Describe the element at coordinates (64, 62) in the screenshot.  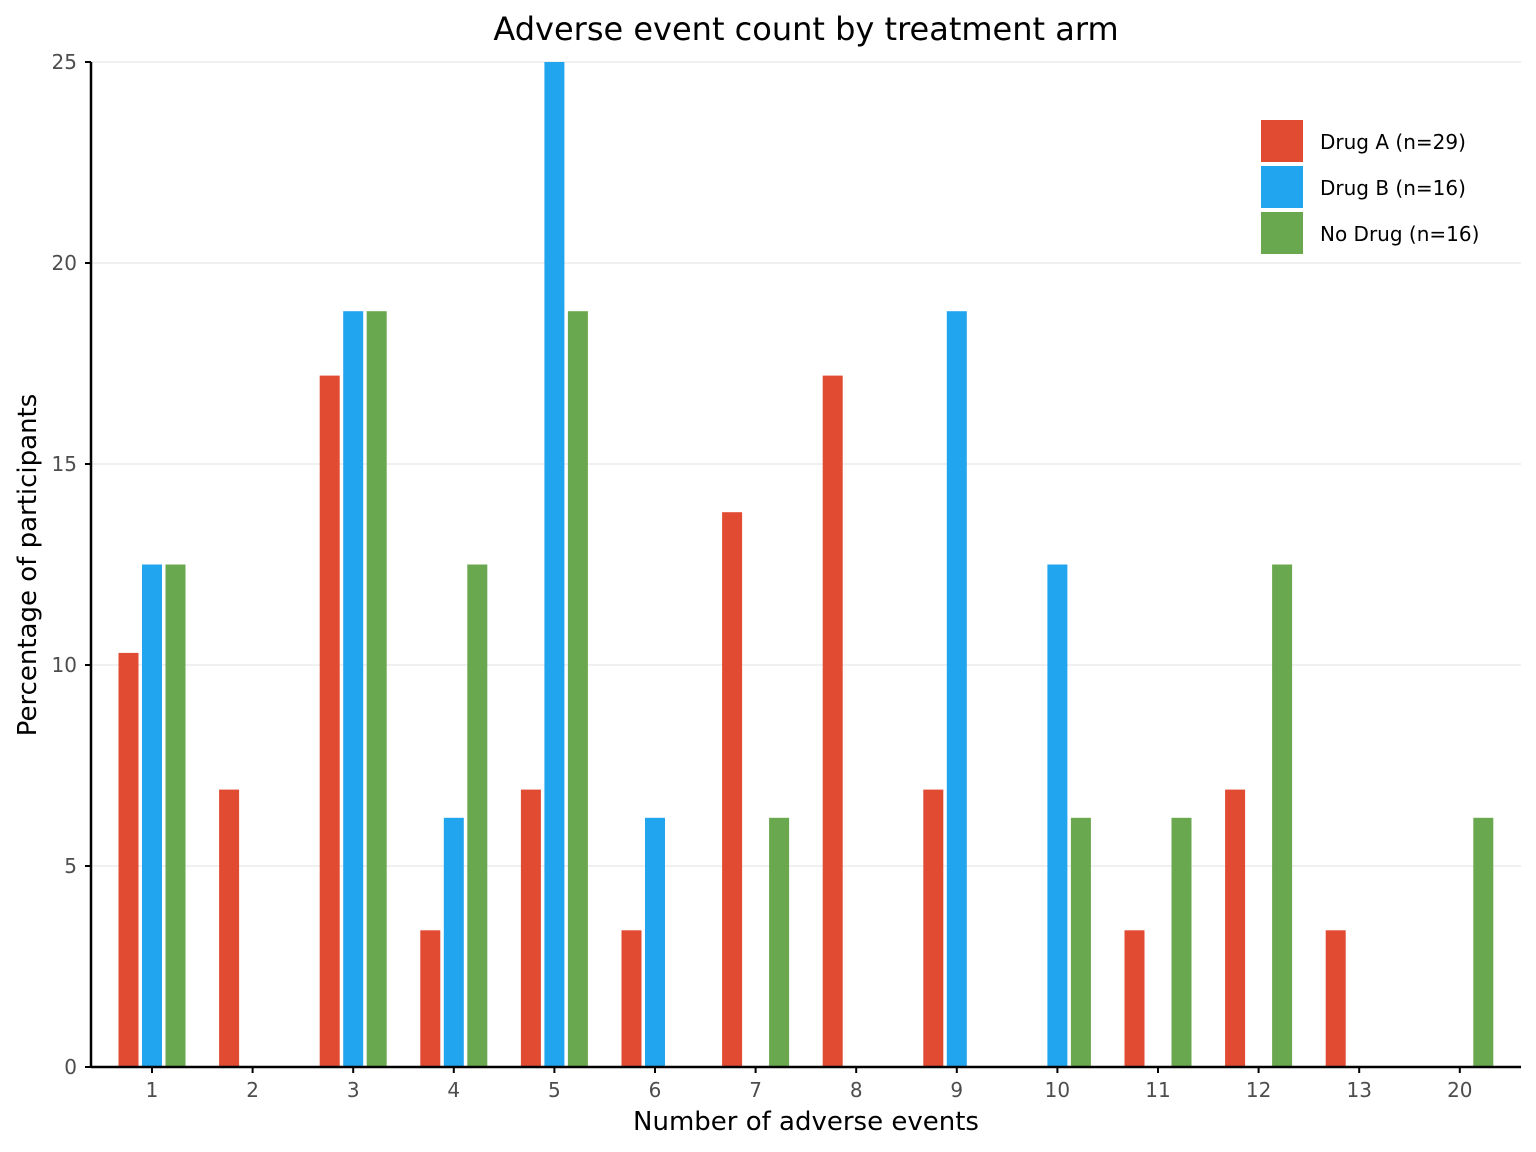
I see `y-tick-label: 25` at that location.